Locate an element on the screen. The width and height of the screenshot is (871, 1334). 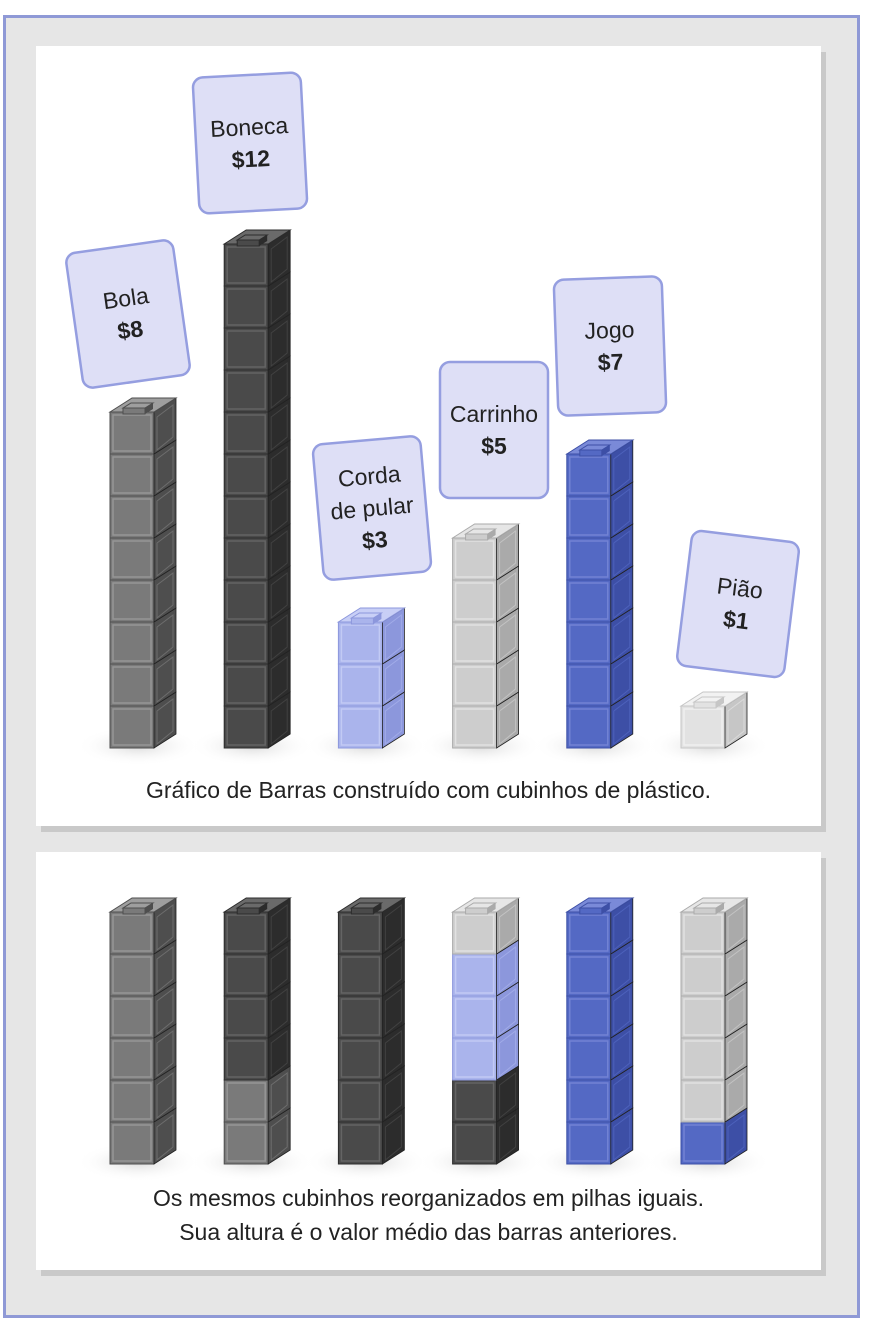
bar-corda-de-pular is located at coordinates (371, 678).